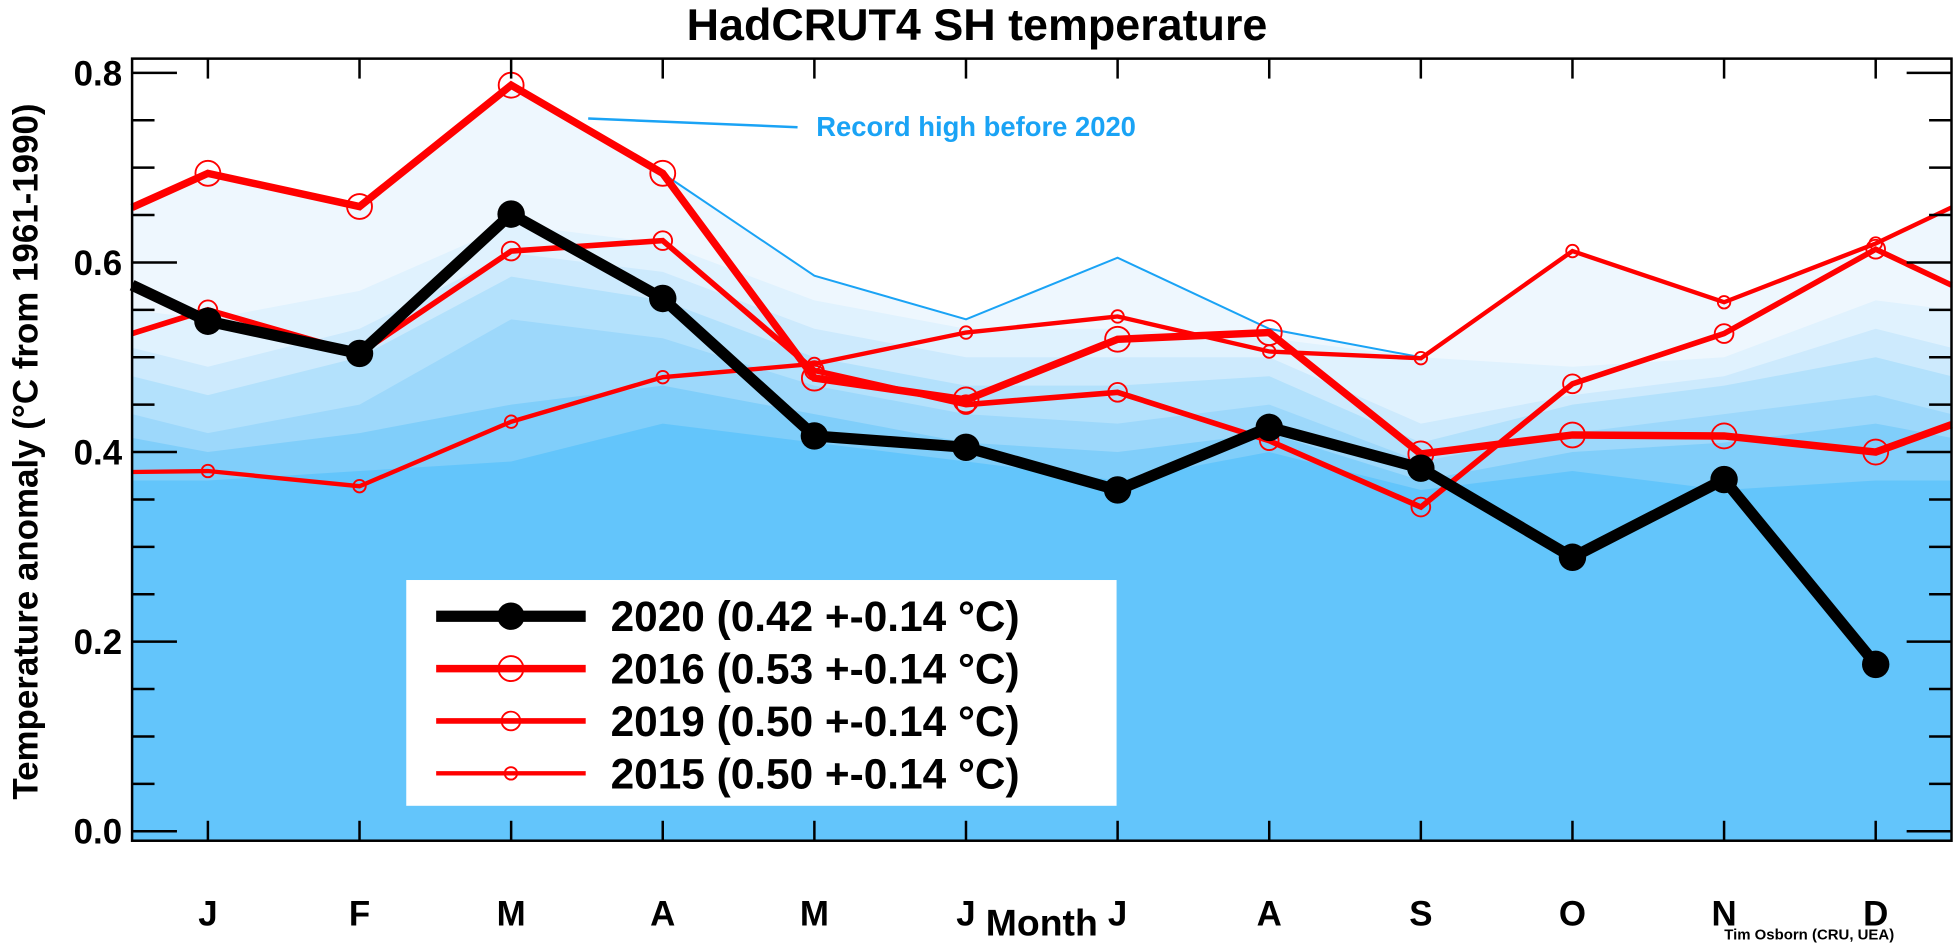 The width and height of the screenshot is (1954, 948). I want to click on x-tick-label: F, so click(359, 914).